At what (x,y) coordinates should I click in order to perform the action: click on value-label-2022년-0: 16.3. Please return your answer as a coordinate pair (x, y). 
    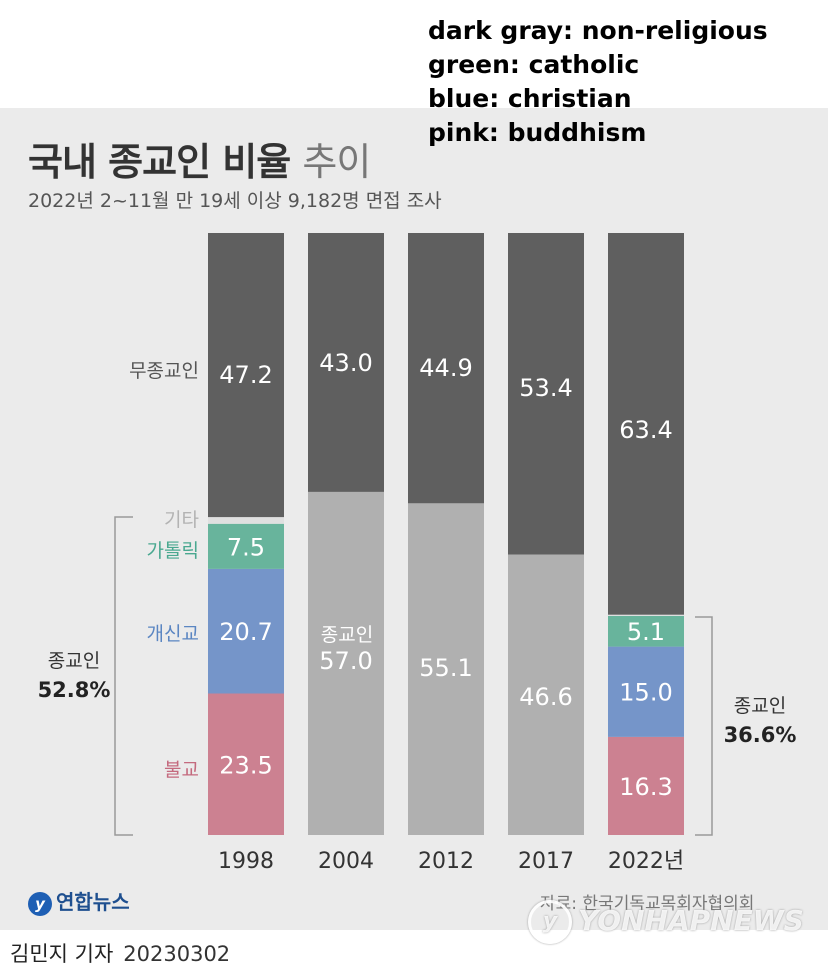
    Looking at the image, I should click on (645, 787).